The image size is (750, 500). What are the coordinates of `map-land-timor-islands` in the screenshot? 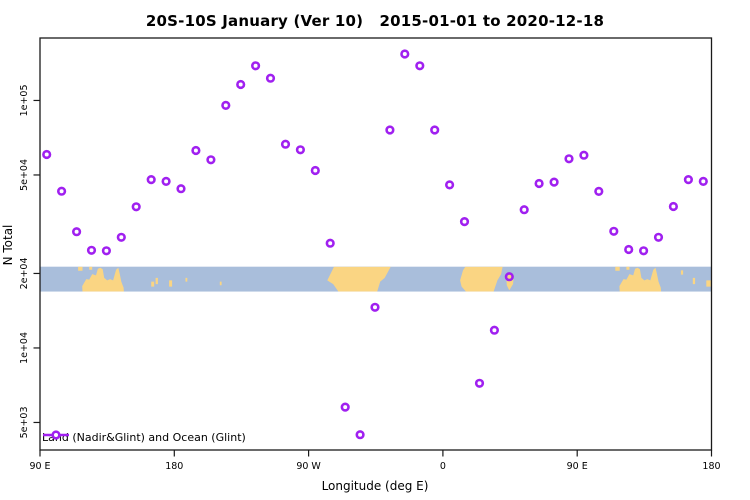 It's located at (80, 268).